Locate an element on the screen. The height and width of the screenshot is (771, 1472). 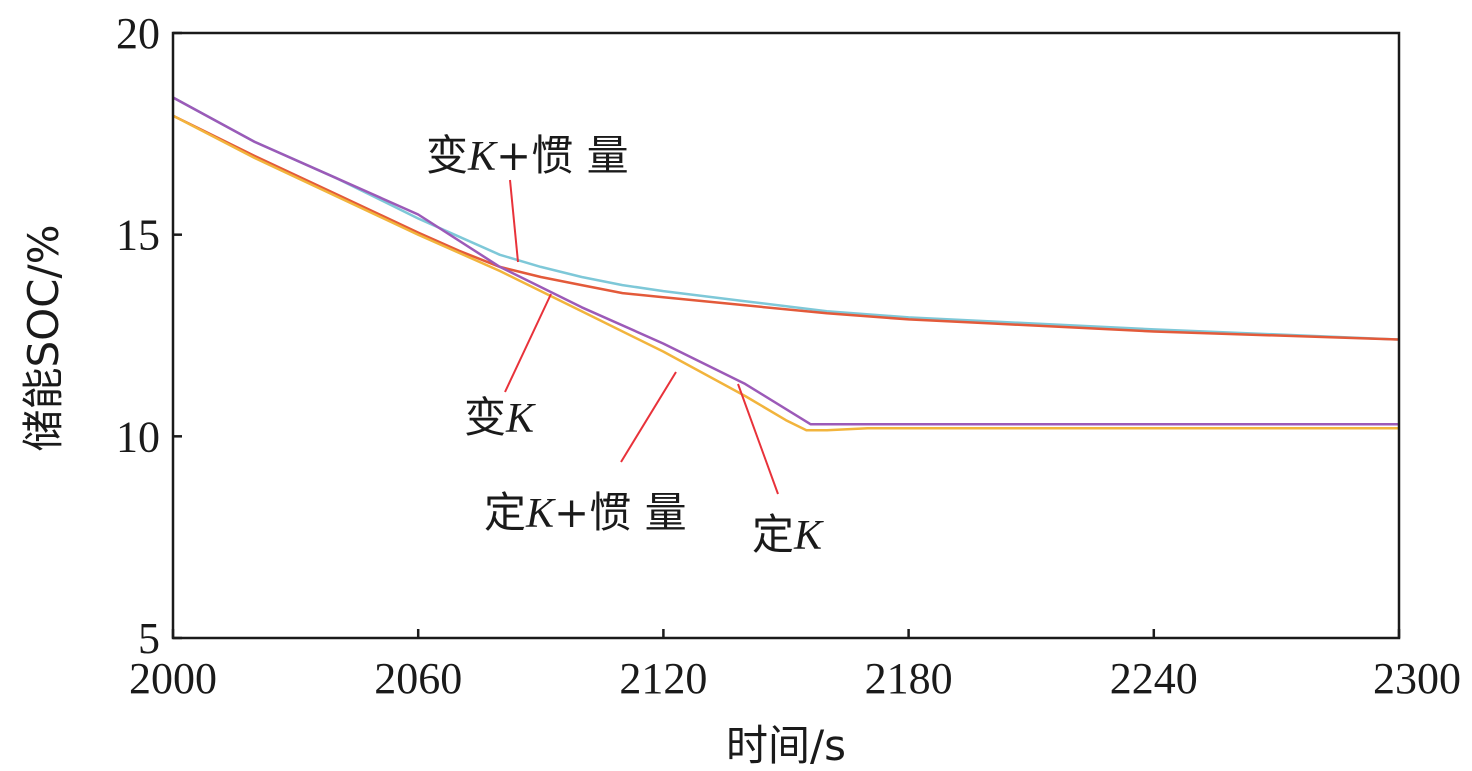
annotation-leaders is located at coordinates (641, 337).